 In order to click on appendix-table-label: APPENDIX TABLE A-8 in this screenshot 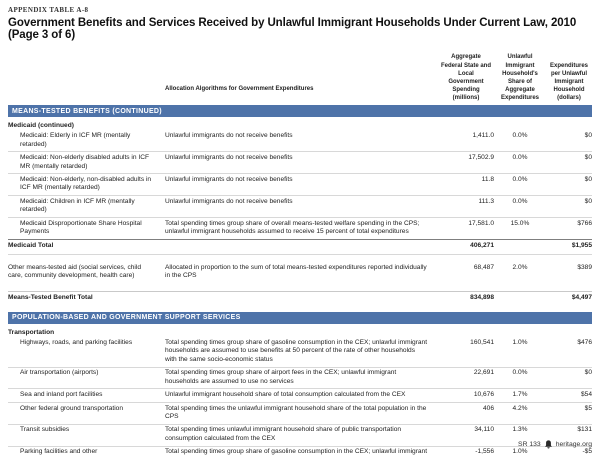, I will do `click(48, 10)`.